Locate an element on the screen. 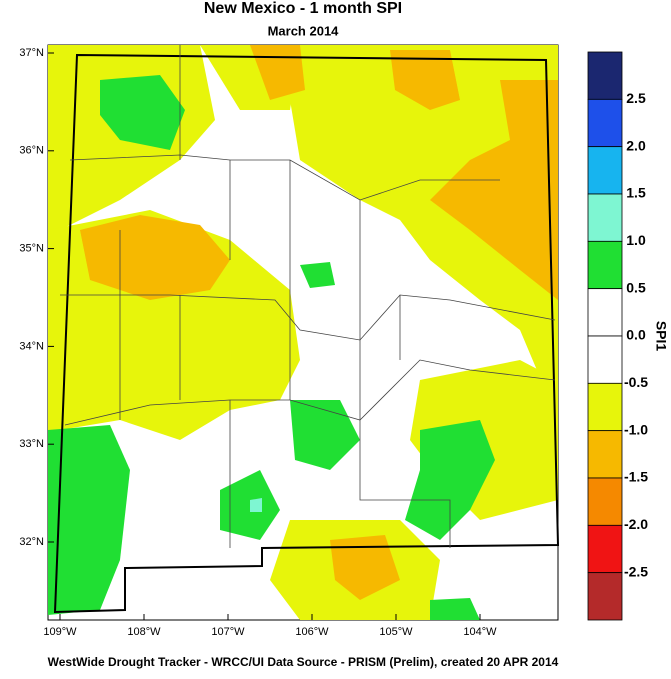 The height and width of the screenshot is (679, 671). colorbar-label: -2.5 is located at coordinates (636, 571).